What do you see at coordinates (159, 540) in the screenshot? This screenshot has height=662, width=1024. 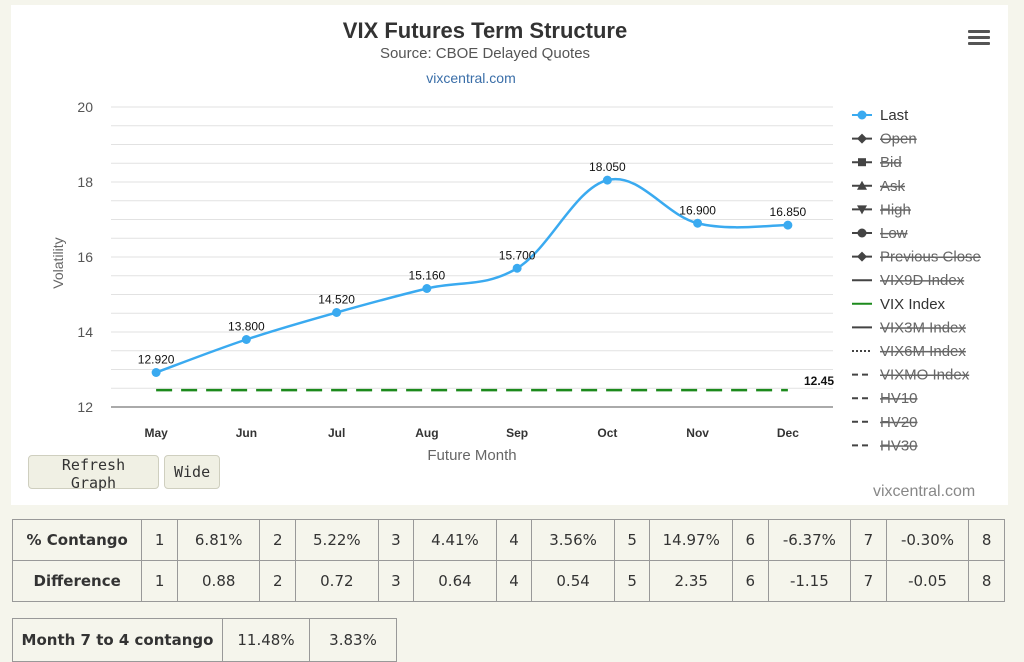 I see `month-index: 1` at bounding box center [159, 540].